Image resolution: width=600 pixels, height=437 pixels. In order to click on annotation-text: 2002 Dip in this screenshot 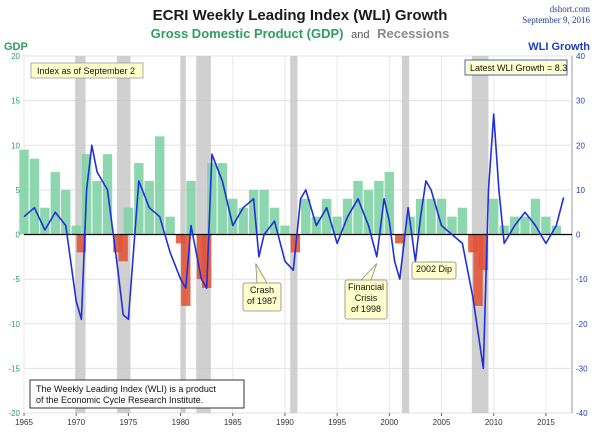, I will do `click(434, 269)`.